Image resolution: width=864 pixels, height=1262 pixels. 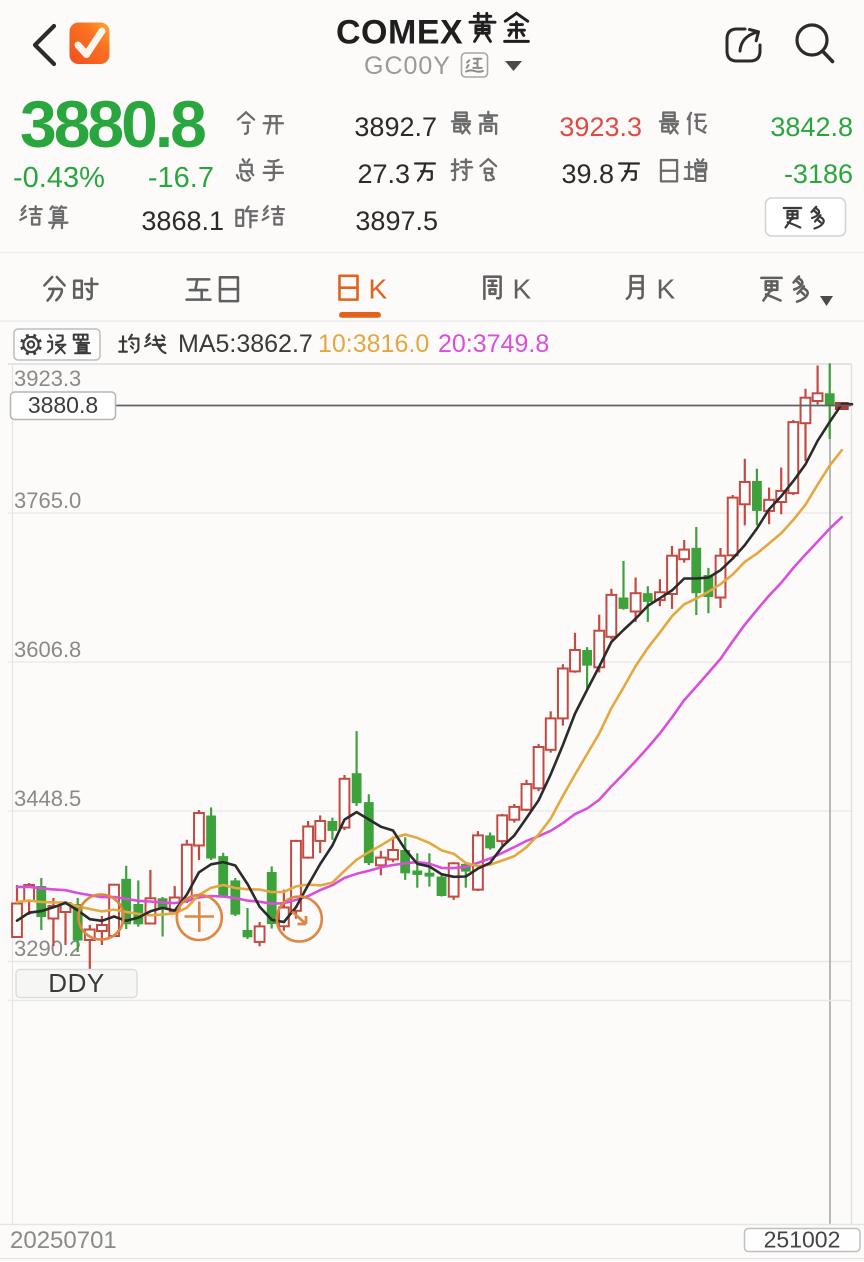 What do you see at coordinates (182, 221) in the screenshot?
I see `svg-text: 3868.1` at bounding box center [182, 221].